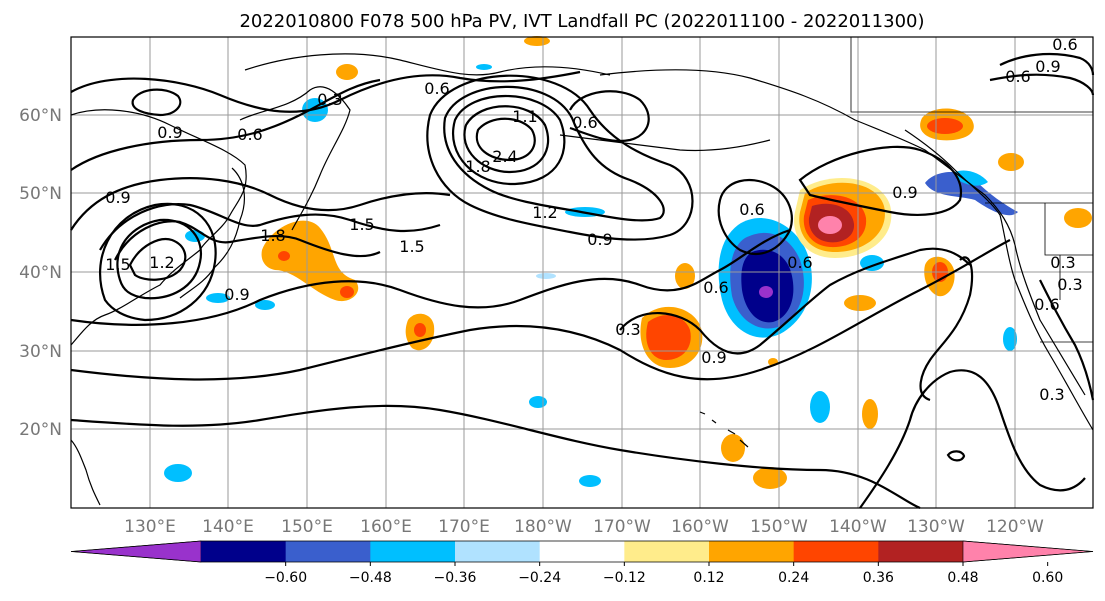 The image size is (1105, 601). Describe the element at coordinates (962, 578) in the screenshot. I see `colorbar-tick-label: 0.48` at that location.